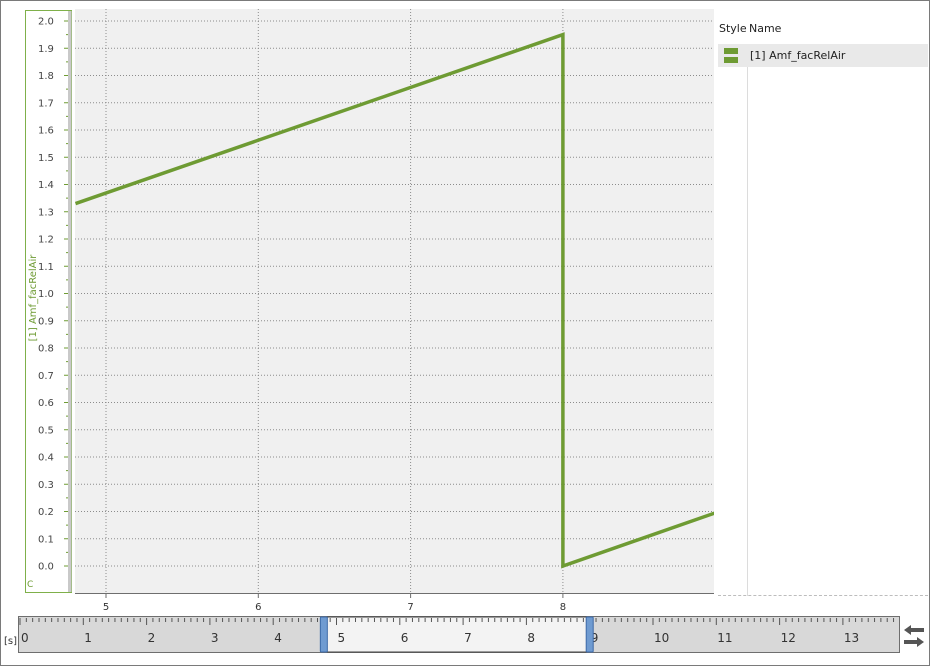 This screenshot has height=666, width=930. I want to click on legend-item: [1] Amf_facRelAir, so click(823, 55).